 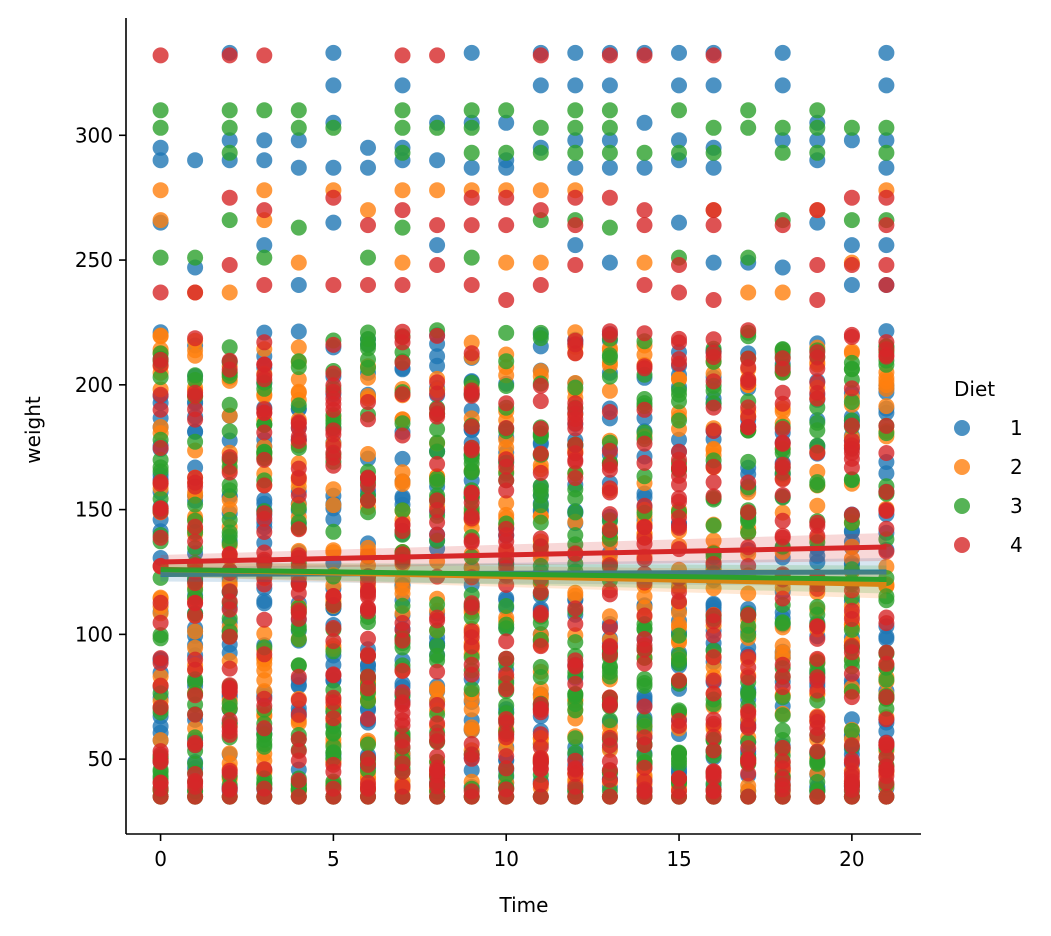 What do you see at coordinates (523, 574) in the screenshot?
I see `series-3-trend-line` at bounding box center [523, 574].